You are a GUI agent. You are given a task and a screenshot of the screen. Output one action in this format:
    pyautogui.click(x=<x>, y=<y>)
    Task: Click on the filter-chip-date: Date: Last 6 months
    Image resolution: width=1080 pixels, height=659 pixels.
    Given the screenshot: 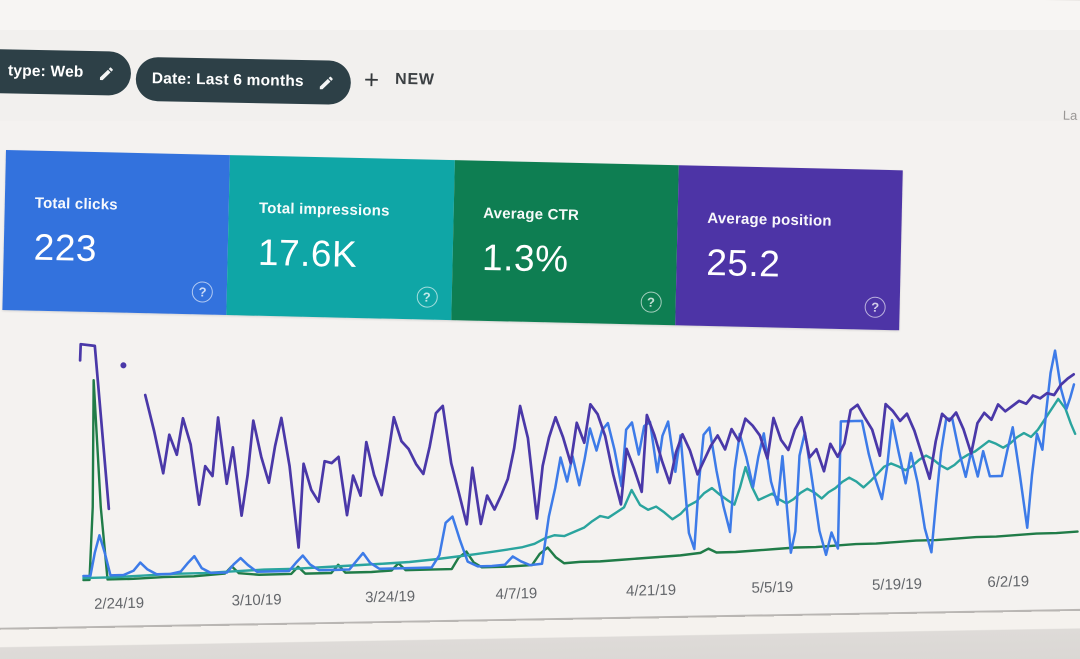 What is the action you would take?
    pyautogui.click(x=243, y=80)
    